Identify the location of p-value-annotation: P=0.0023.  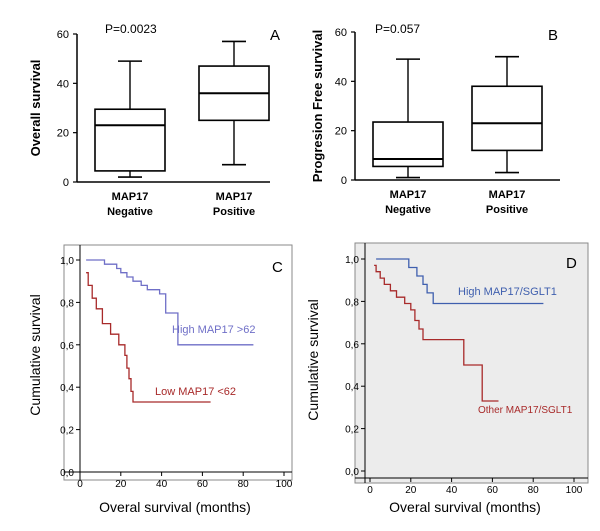
(131, 29).